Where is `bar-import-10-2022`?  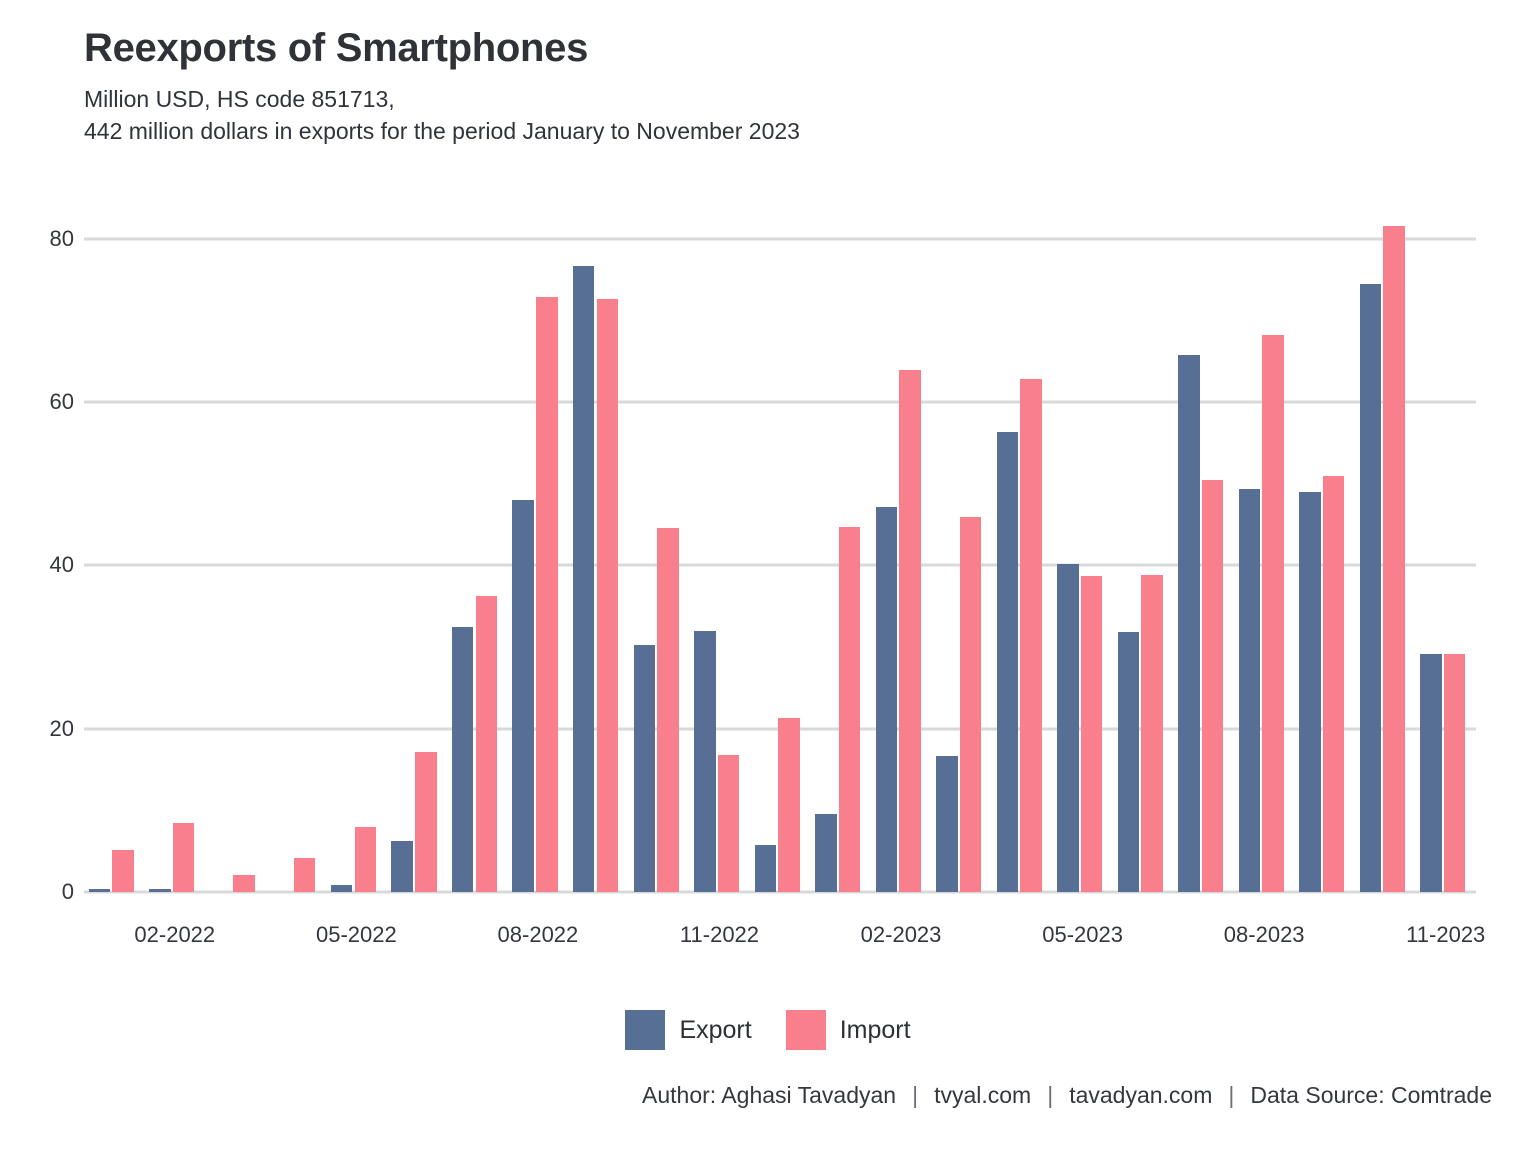
bar-import-10-2022 is located at coordinates (668, 709).